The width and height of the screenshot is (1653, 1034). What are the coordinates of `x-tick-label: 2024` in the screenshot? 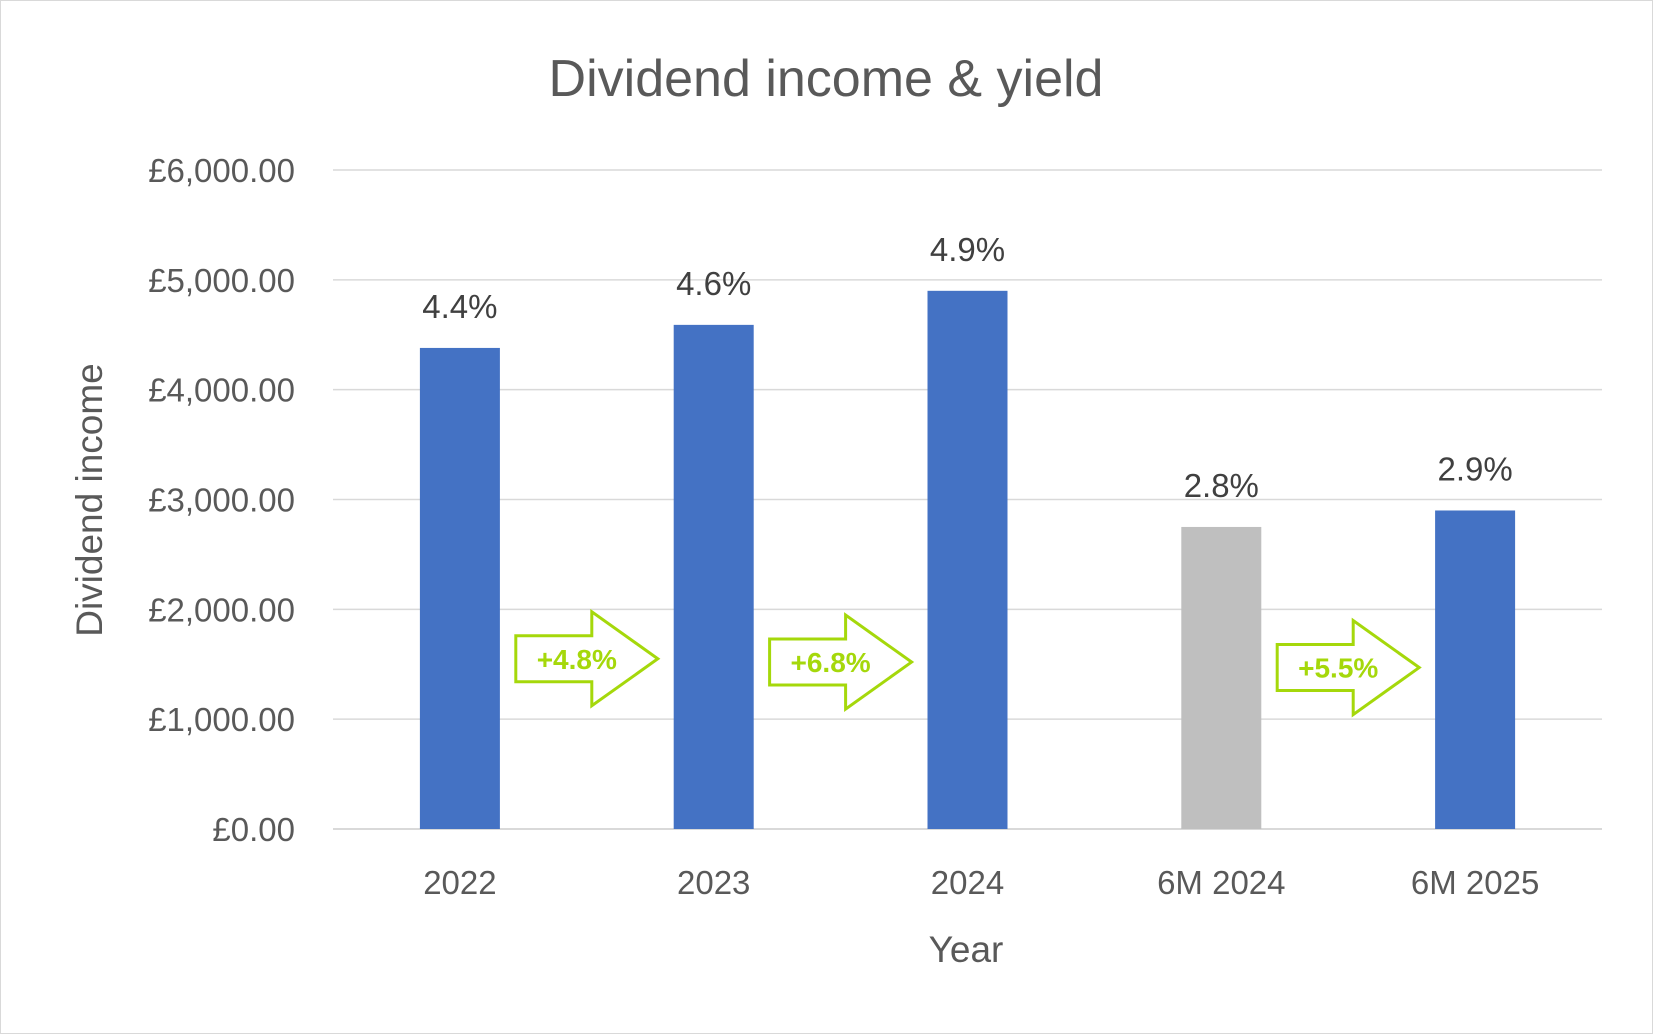 It's located at (967, 882).